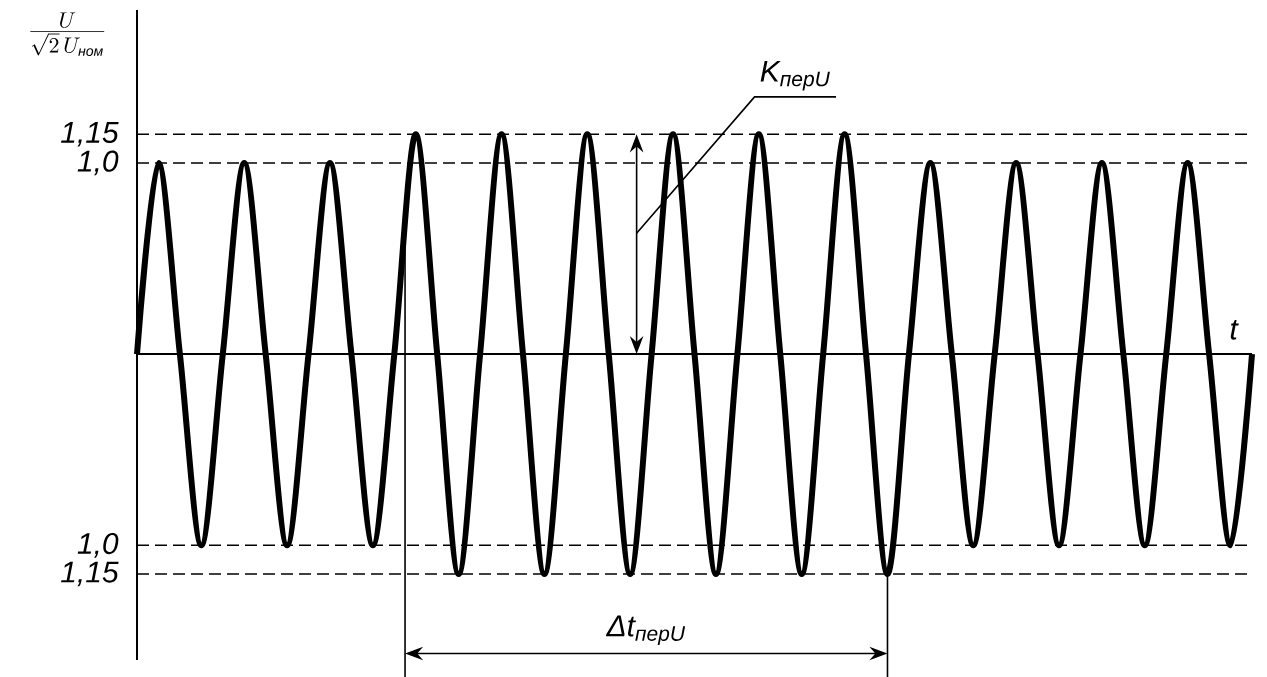 The width and height of the screenshot is (1267, 677). Describe the element at coordinates (795, 75) in the screenshot. I see `annotation: K$_{перU}$` at that location.